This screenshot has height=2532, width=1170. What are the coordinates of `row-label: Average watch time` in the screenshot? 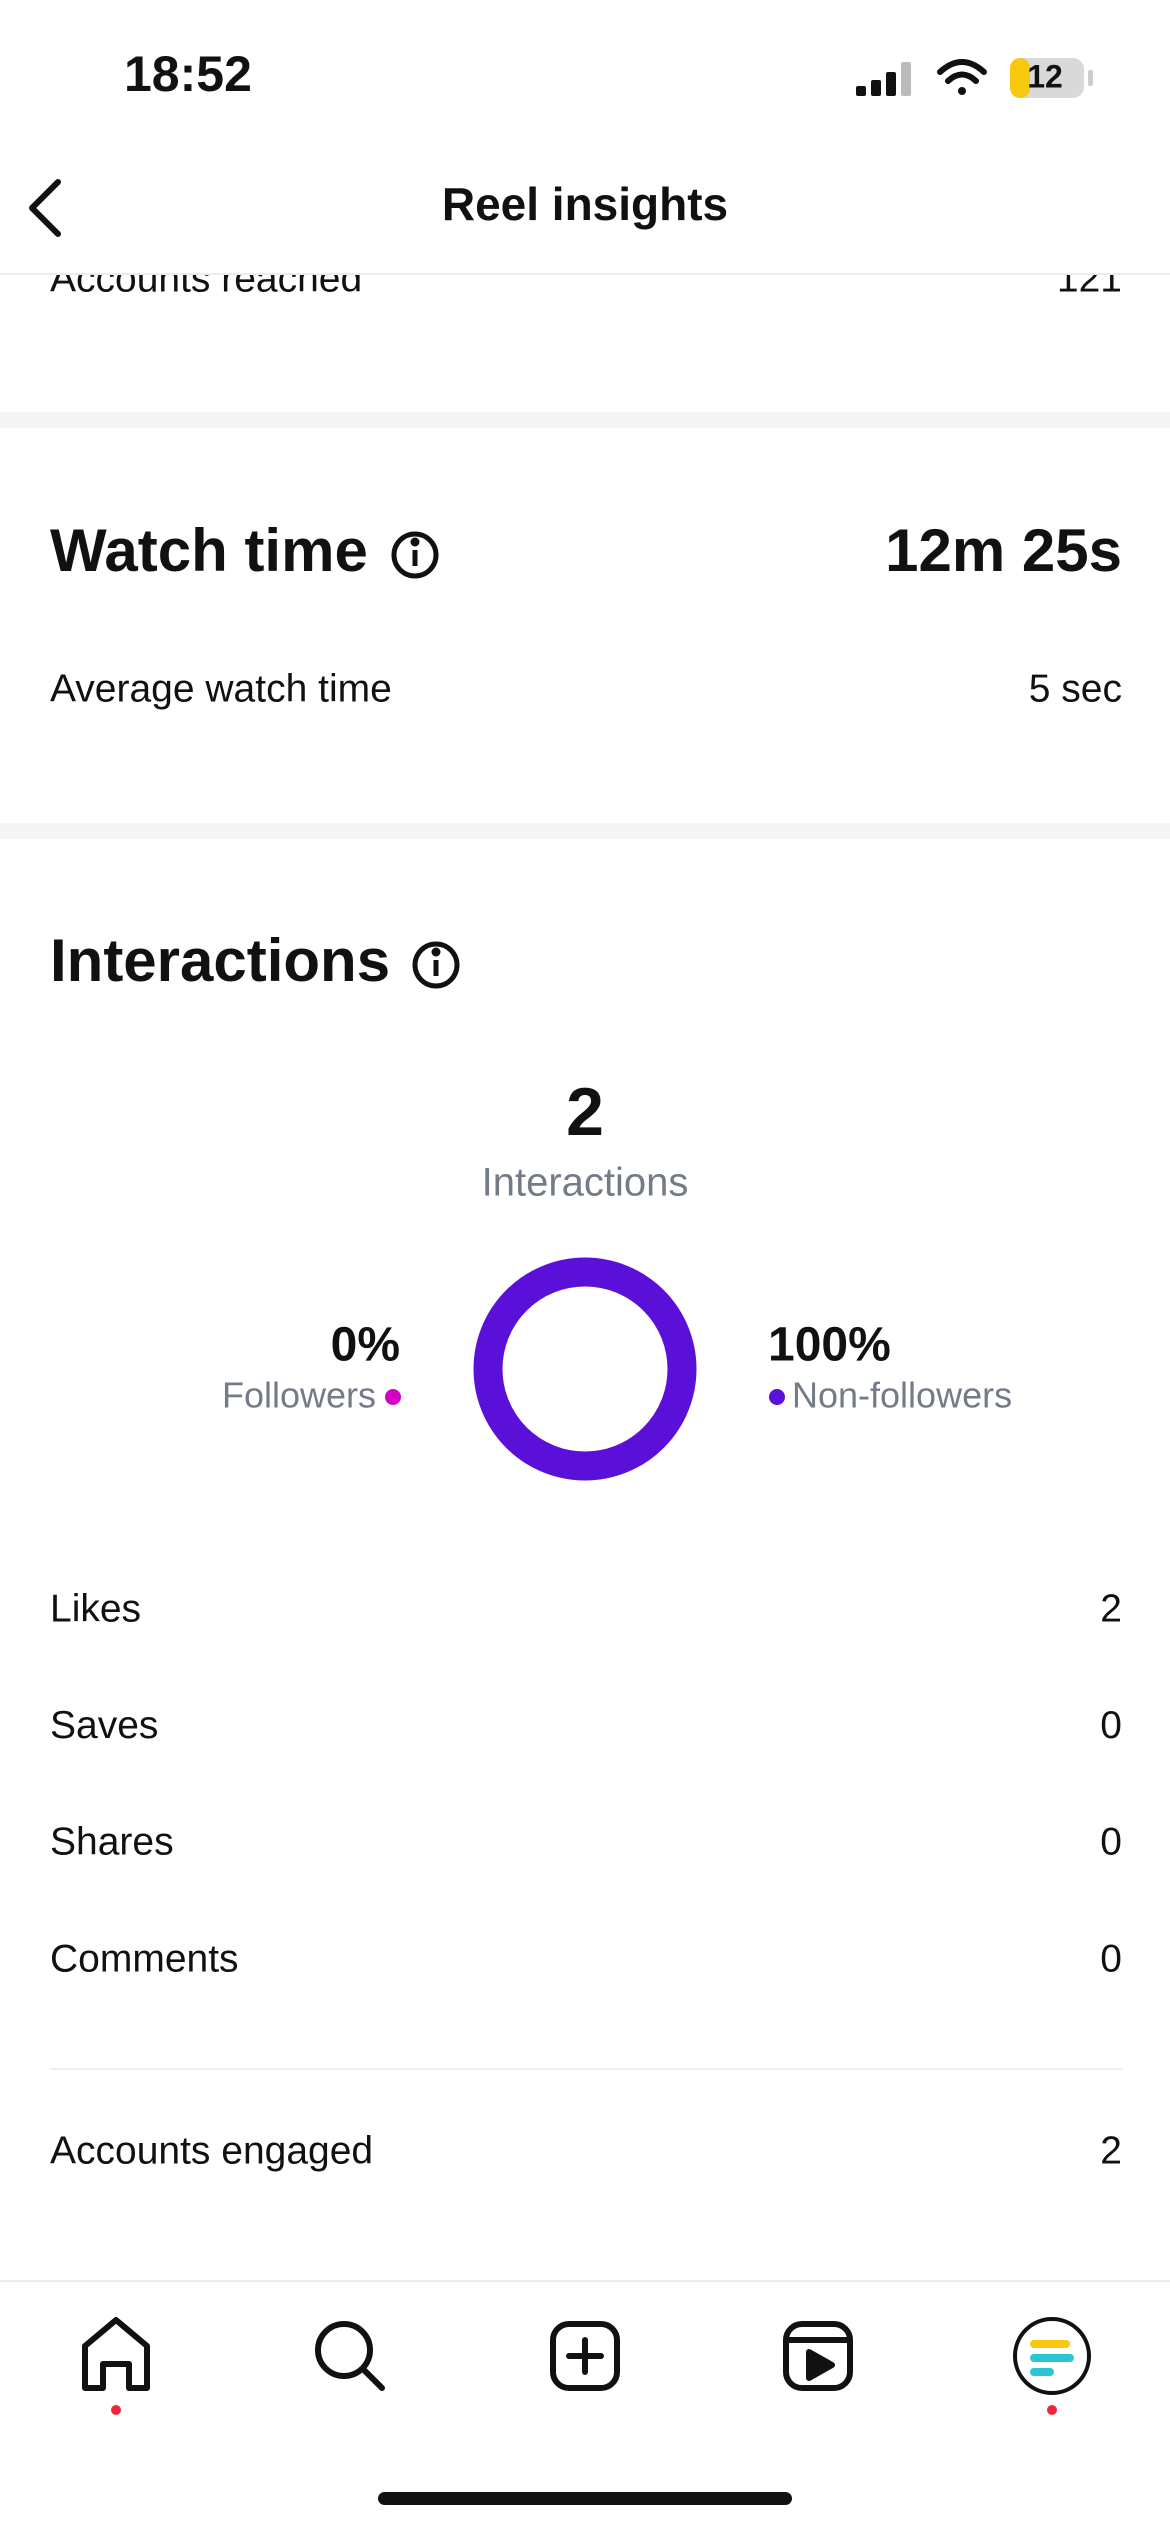 It's located at (221, 688).